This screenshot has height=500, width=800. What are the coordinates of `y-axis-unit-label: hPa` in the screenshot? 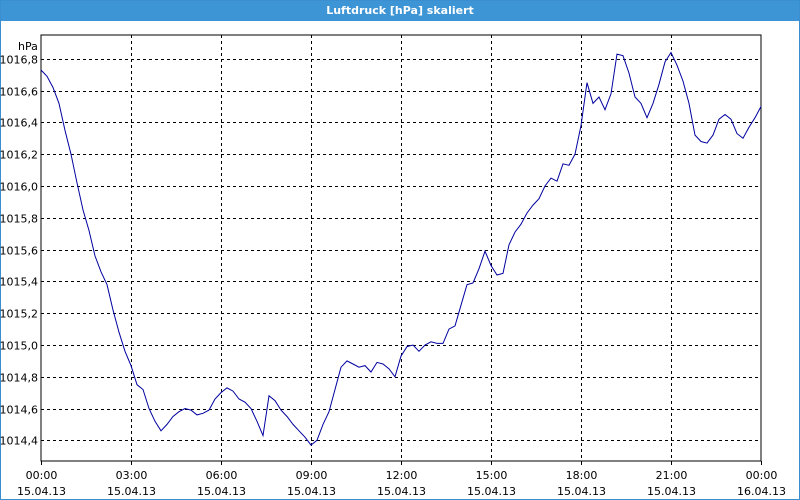 It's located at (28, 46).